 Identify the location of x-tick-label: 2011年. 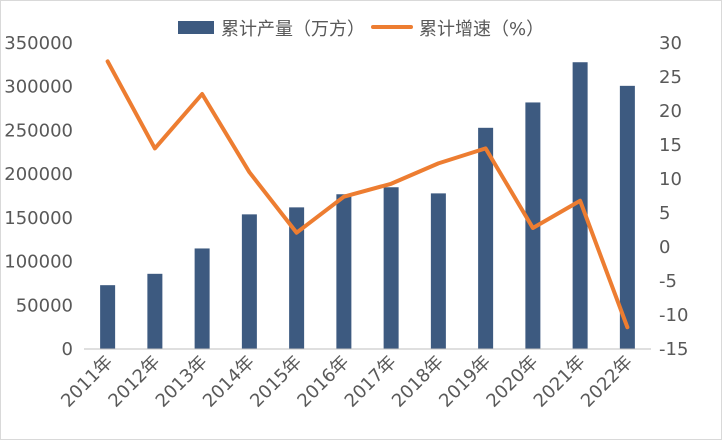
(87, 382).